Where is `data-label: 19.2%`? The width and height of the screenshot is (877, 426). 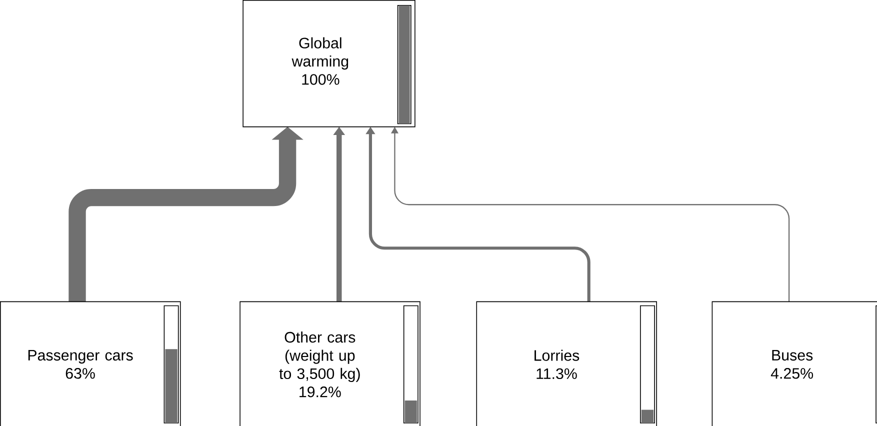 data-label: 19.2% is located at coordinates (320, 392).